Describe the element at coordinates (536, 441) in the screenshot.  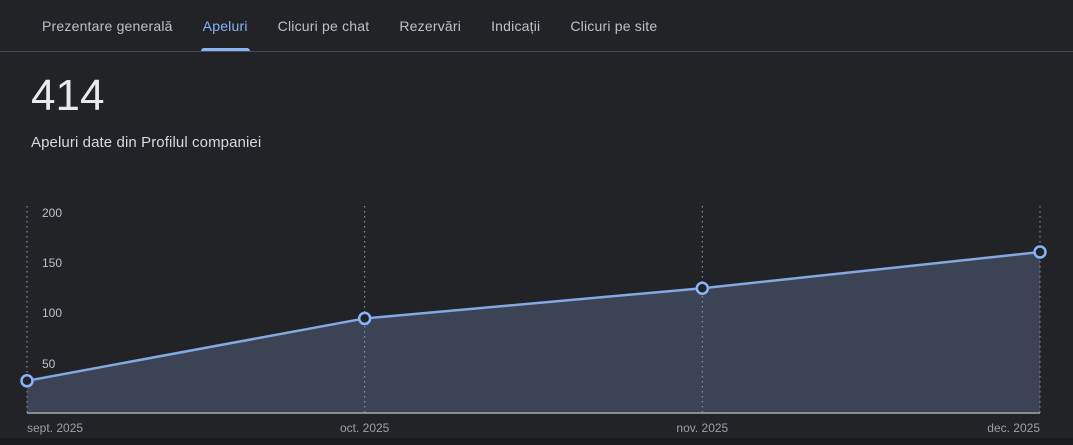
I see `section-divider` at that location.